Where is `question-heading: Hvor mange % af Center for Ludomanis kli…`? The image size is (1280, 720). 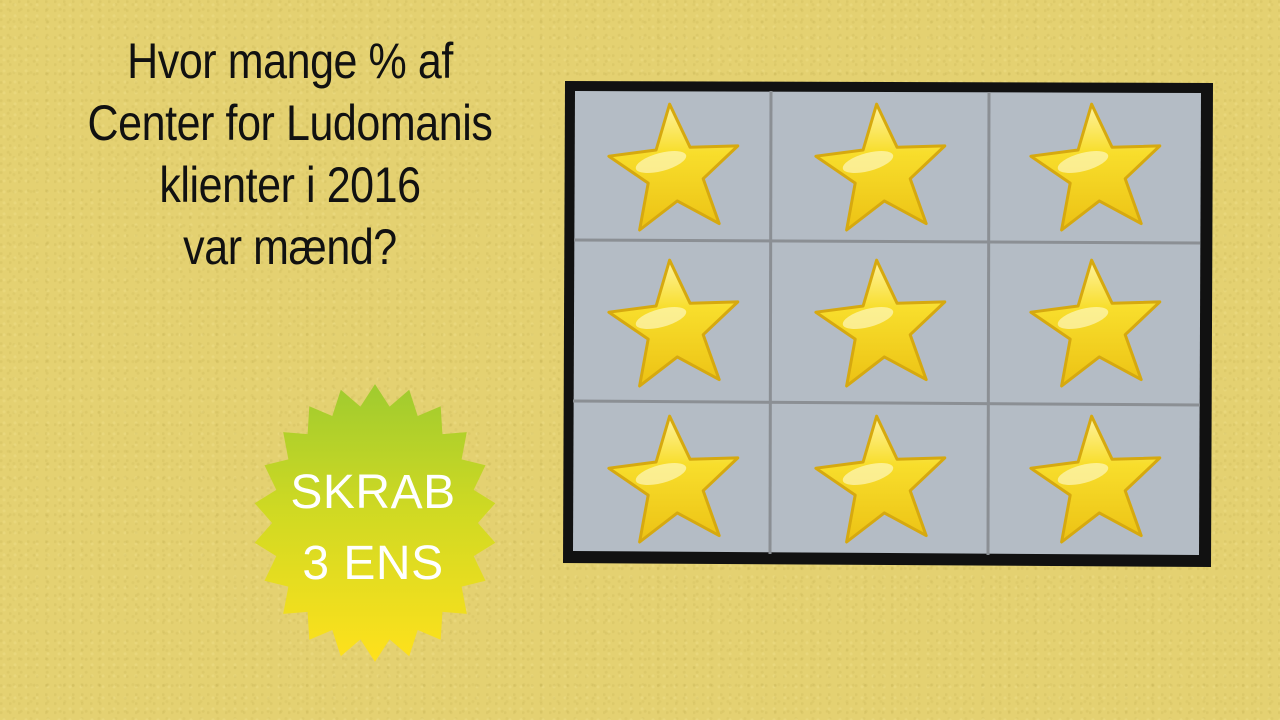 question-heading: Hvor mange % af Center for Ludomanis kli… is located at coordinates (290, 154).